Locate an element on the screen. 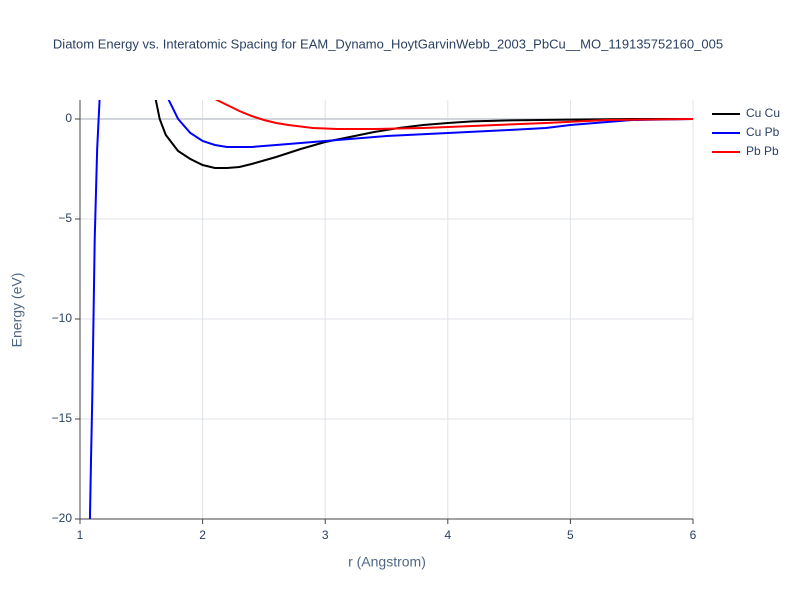 The width and height of the screenshot is (800, 600). legend-label: Pb Pb is located at coordinates (762, 151).